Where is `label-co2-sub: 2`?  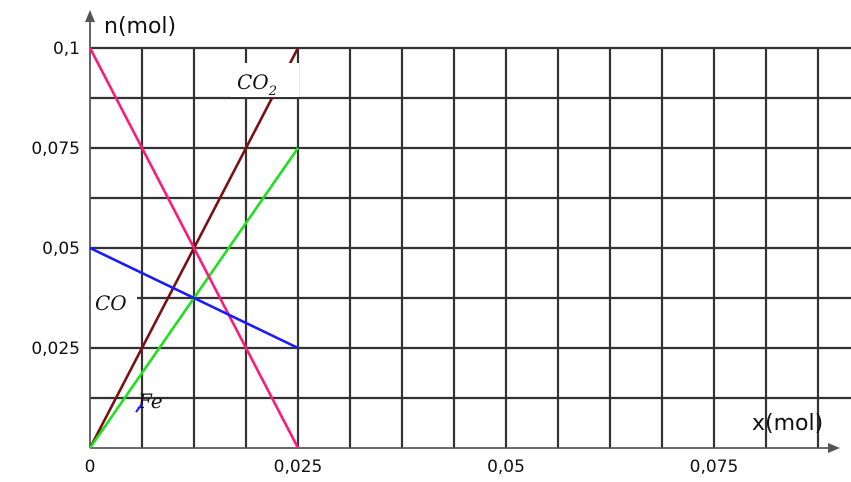 label-co2-sub: 2 is located at coordinates (272, 91).